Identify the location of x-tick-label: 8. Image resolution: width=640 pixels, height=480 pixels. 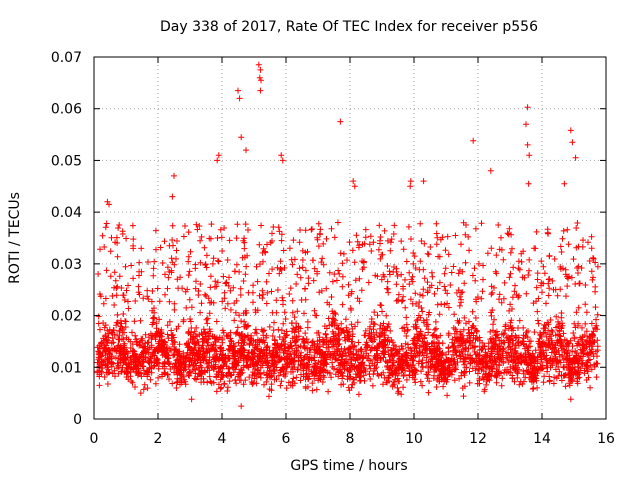
(350, 439).